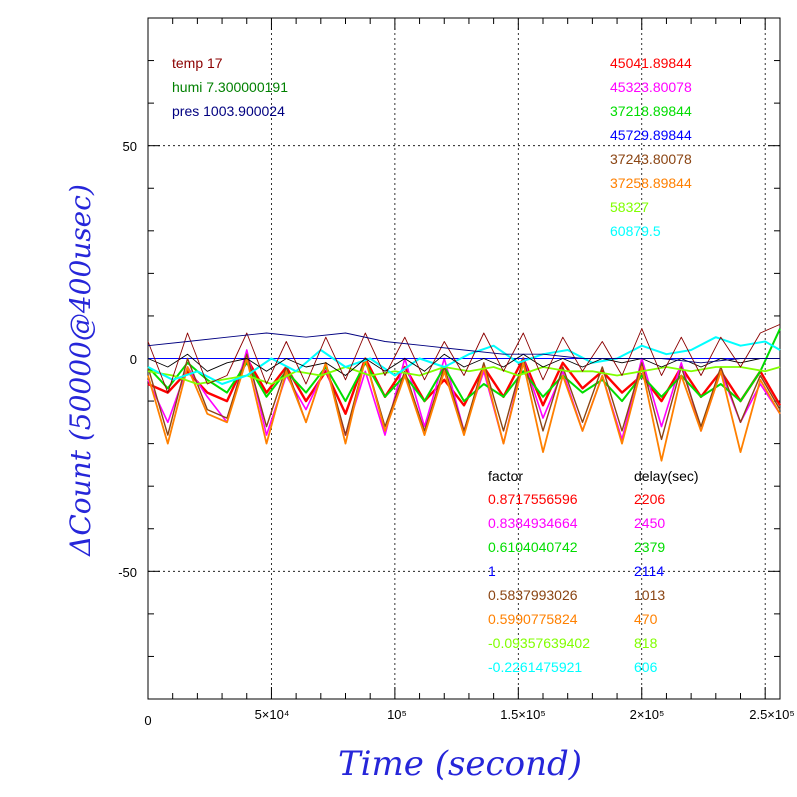  I want to click on x-tick-label-3: 1.5×10⁵, so click(523, 714).